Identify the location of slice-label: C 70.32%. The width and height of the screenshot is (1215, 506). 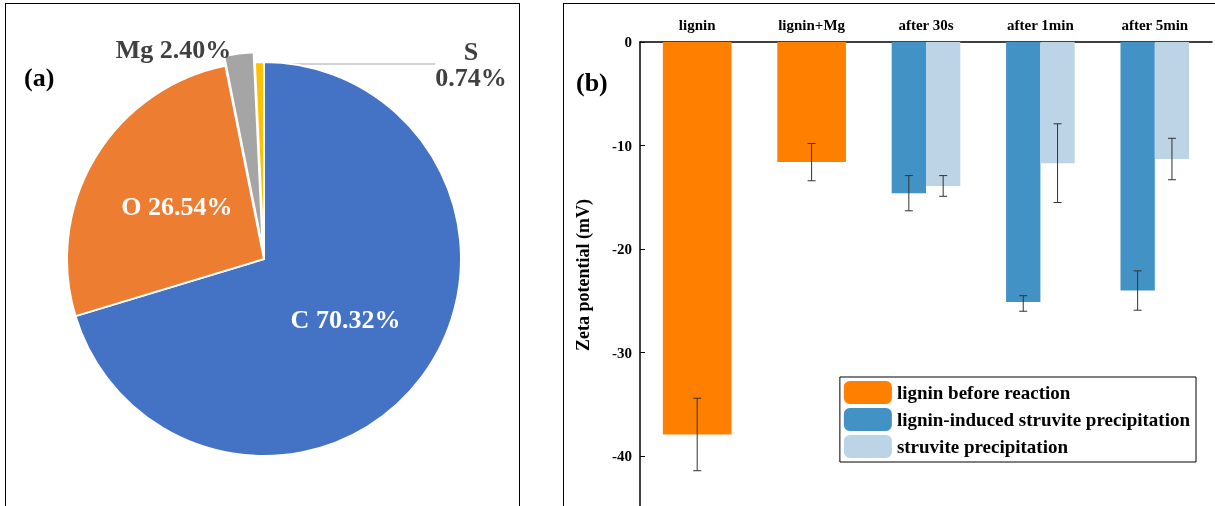
(345, 319).